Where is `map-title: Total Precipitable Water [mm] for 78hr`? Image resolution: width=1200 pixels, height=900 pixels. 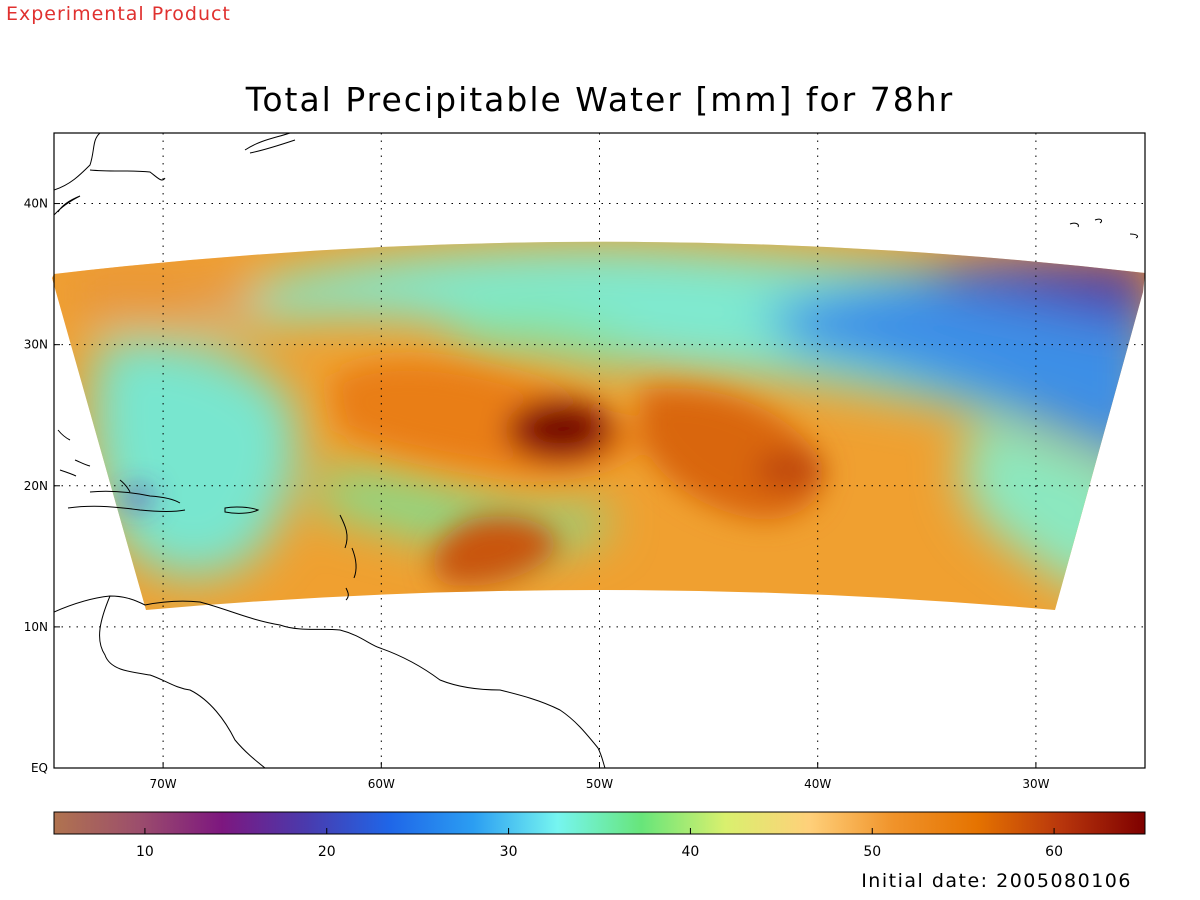
map-title: Total Precipitable Water [mm] for 78hr is located at coordinates (600, 99).